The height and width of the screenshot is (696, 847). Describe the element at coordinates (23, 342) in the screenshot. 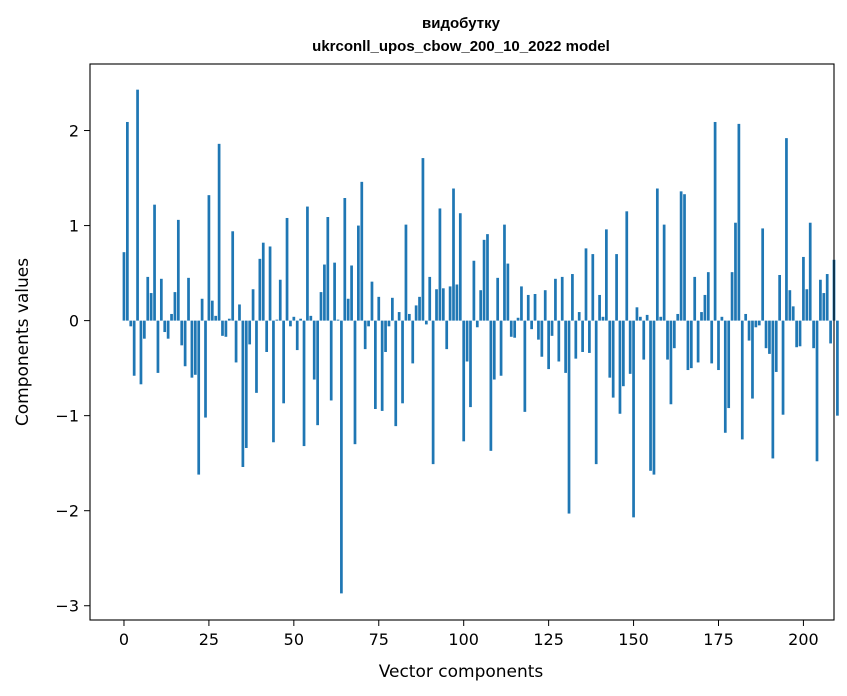

I see `y-axis-label: Components values` at that location.